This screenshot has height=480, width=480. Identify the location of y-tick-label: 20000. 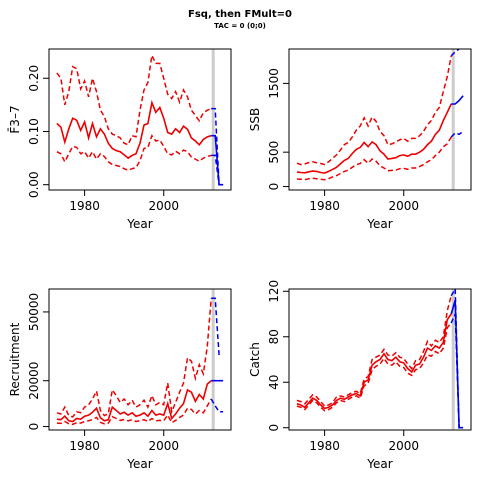
(34, 381).